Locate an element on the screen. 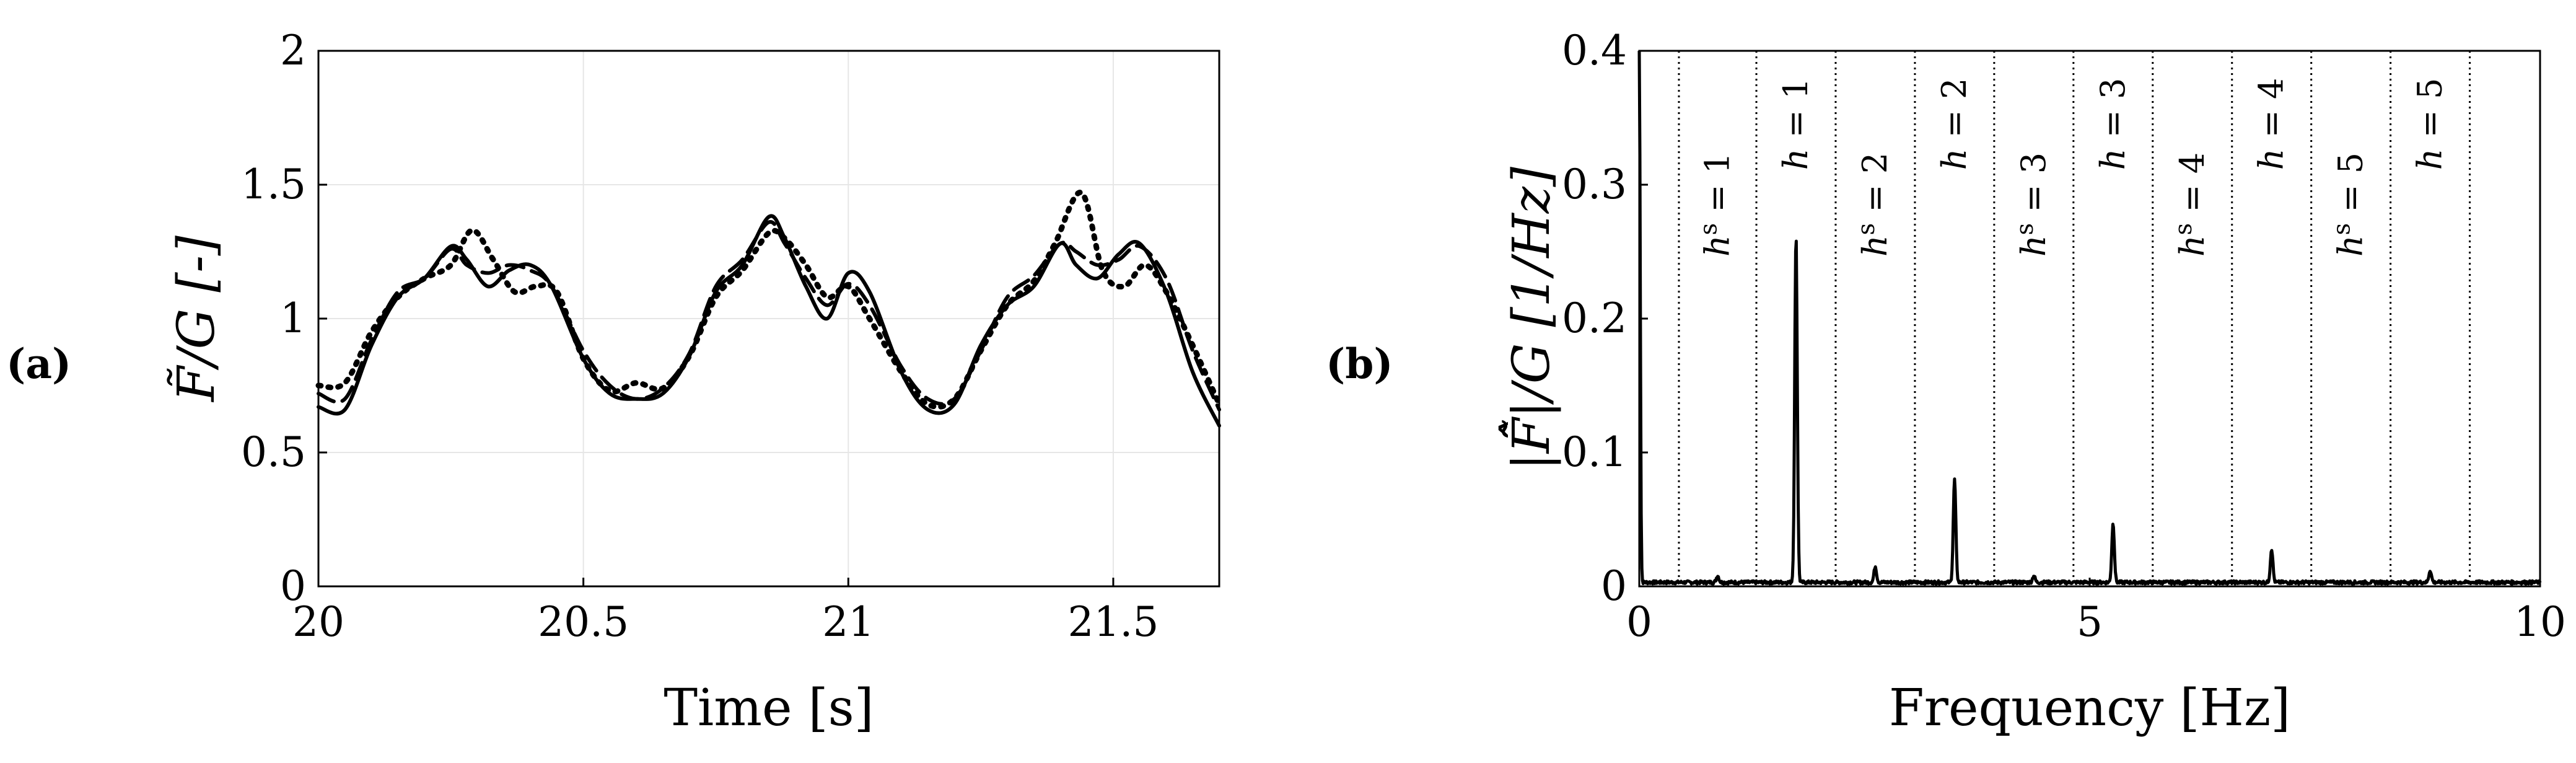 The width and height of the screenshot is (2576, 763). x-axis-label-b: Frequency [Hz] is located at coordinates (2089, 708).